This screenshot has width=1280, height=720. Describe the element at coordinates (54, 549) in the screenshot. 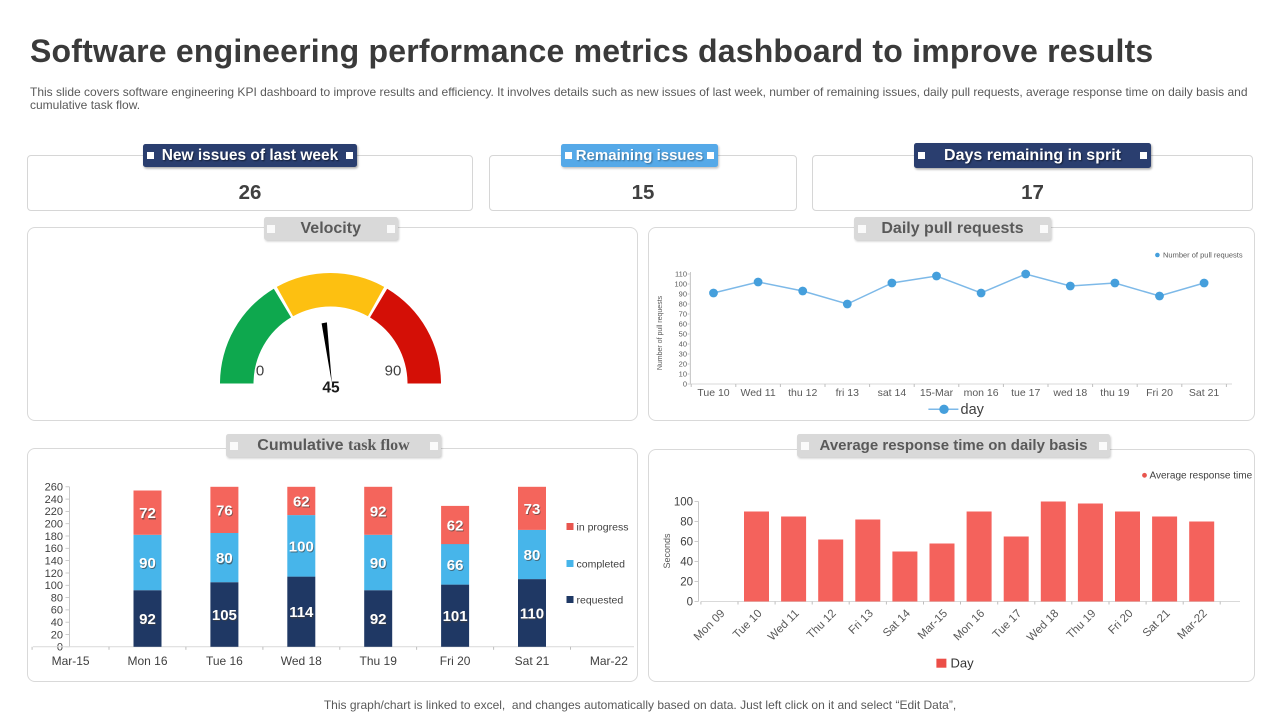

I see `svg-text: 160` at that location.